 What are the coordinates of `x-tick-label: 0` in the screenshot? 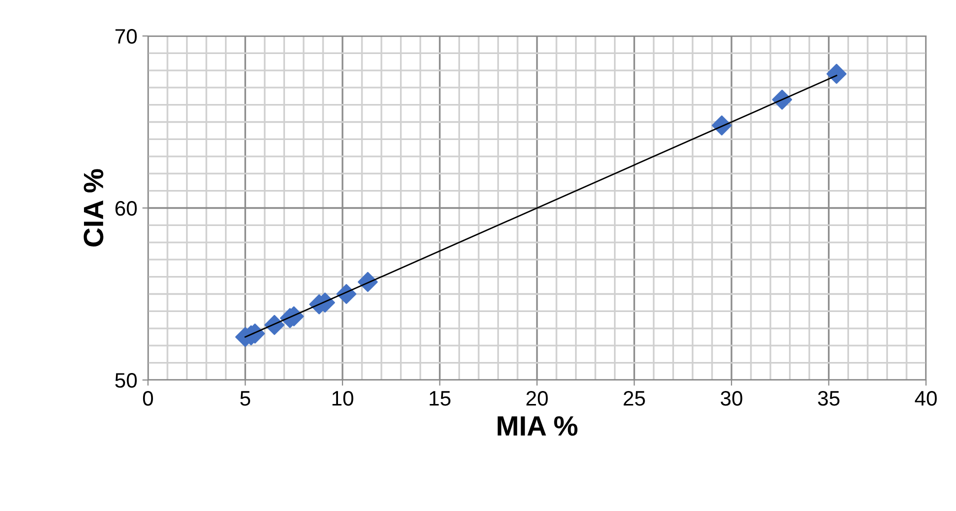 It's located at (148, 398).